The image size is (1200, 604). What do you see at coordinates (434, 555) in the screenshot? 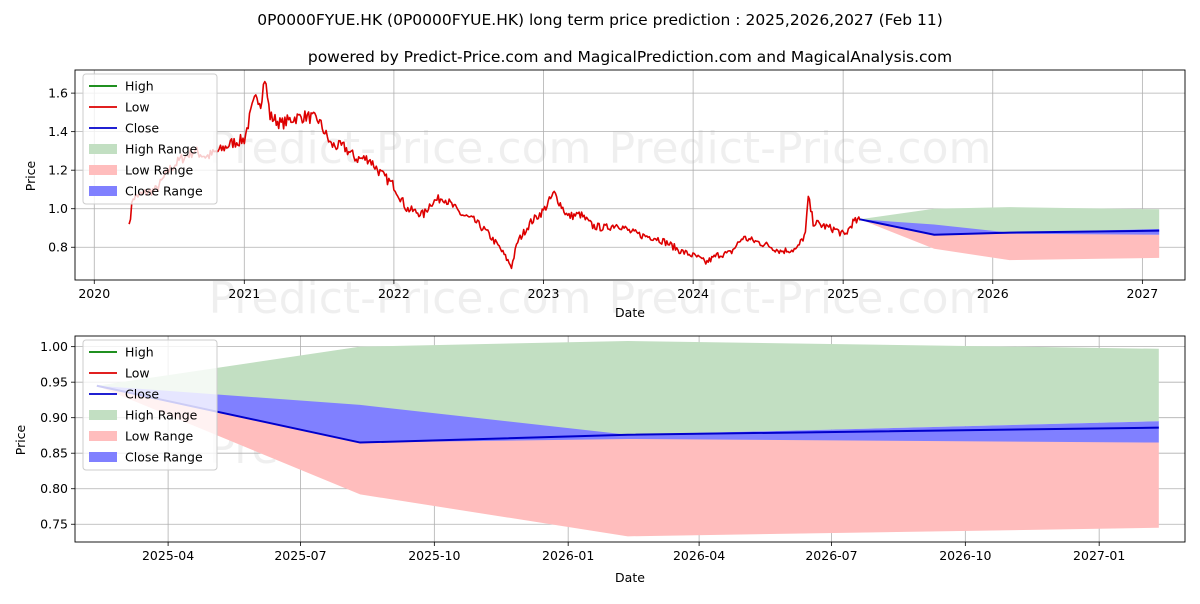
I see `x-tick-label: 2025-10` at bounding box center [434, 555].